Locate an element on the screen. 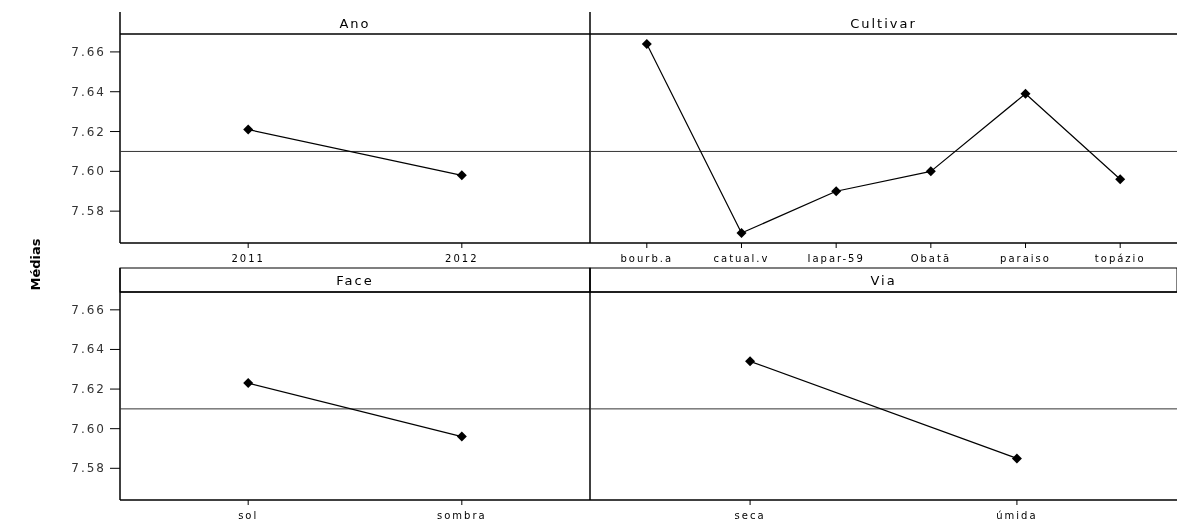 This screenshot has height=529, width=1177. chart-title: Cultivar is located at coordinates (883, 23).